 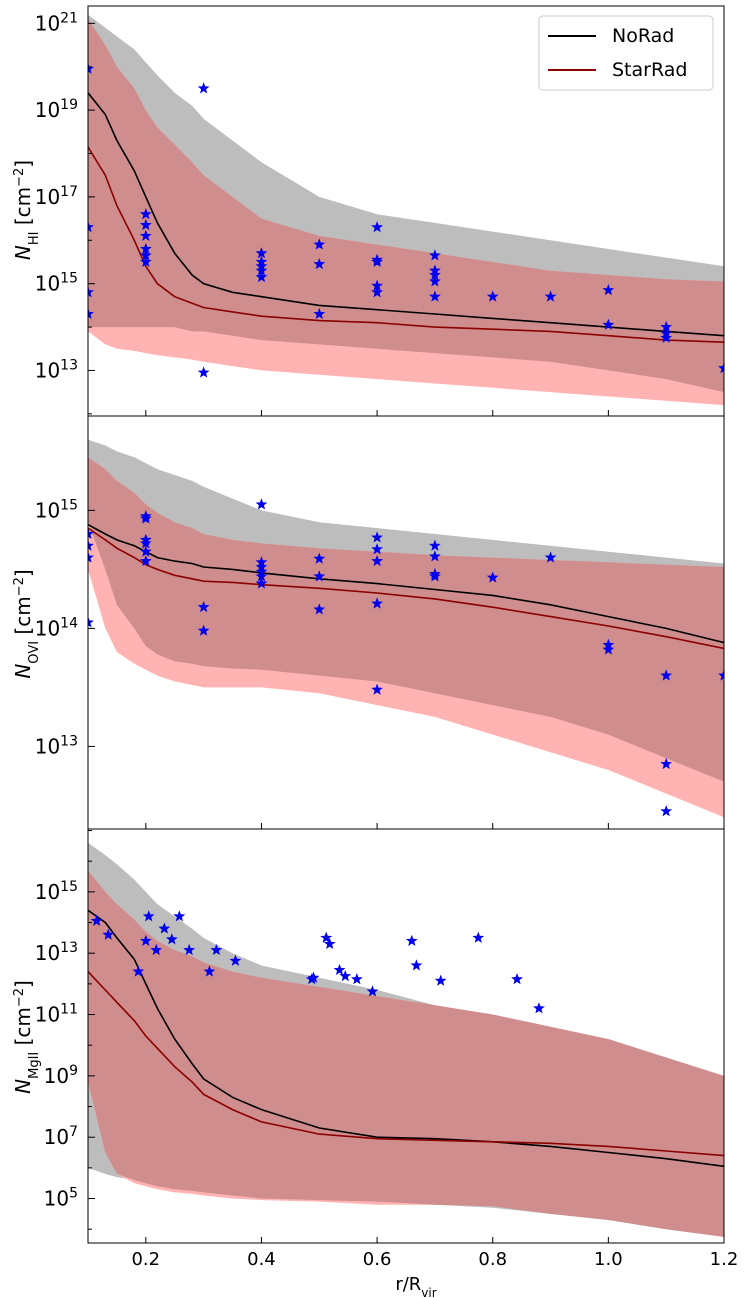 What do you see at coordinates (26, 210) in the screenshot?
I see `y-axis-label-hi: NHI [cm−2]` at bounding box center [26, 210].